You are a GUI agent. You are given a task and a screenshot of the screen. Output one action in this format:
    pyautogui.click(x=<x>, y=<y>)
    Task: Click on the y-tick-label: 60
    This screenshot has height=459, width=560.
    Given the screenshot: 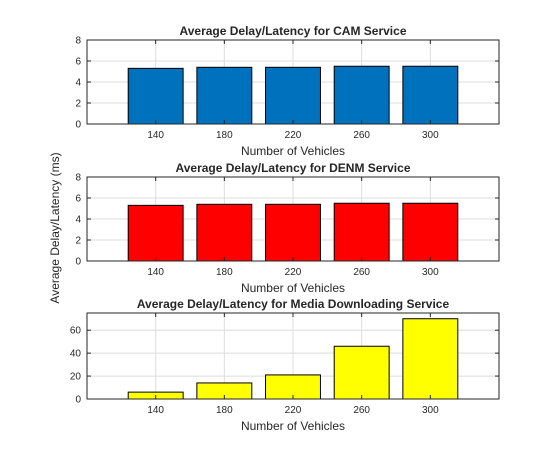 What is the action you would take?
    pyautogui.click(x=76, y=331)
    